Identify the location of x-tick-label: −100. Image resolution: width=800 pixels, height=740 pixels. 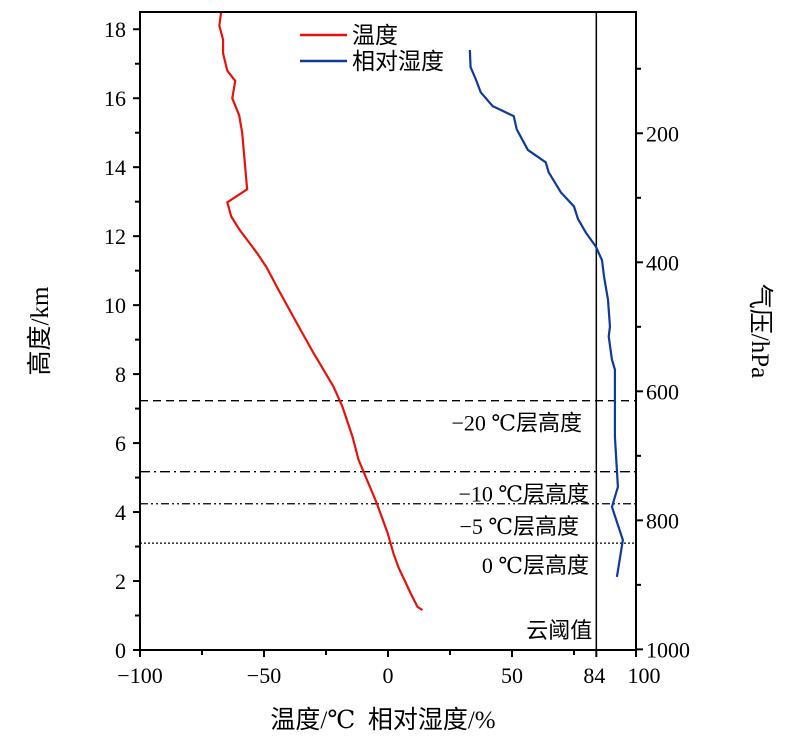
(139, 675).